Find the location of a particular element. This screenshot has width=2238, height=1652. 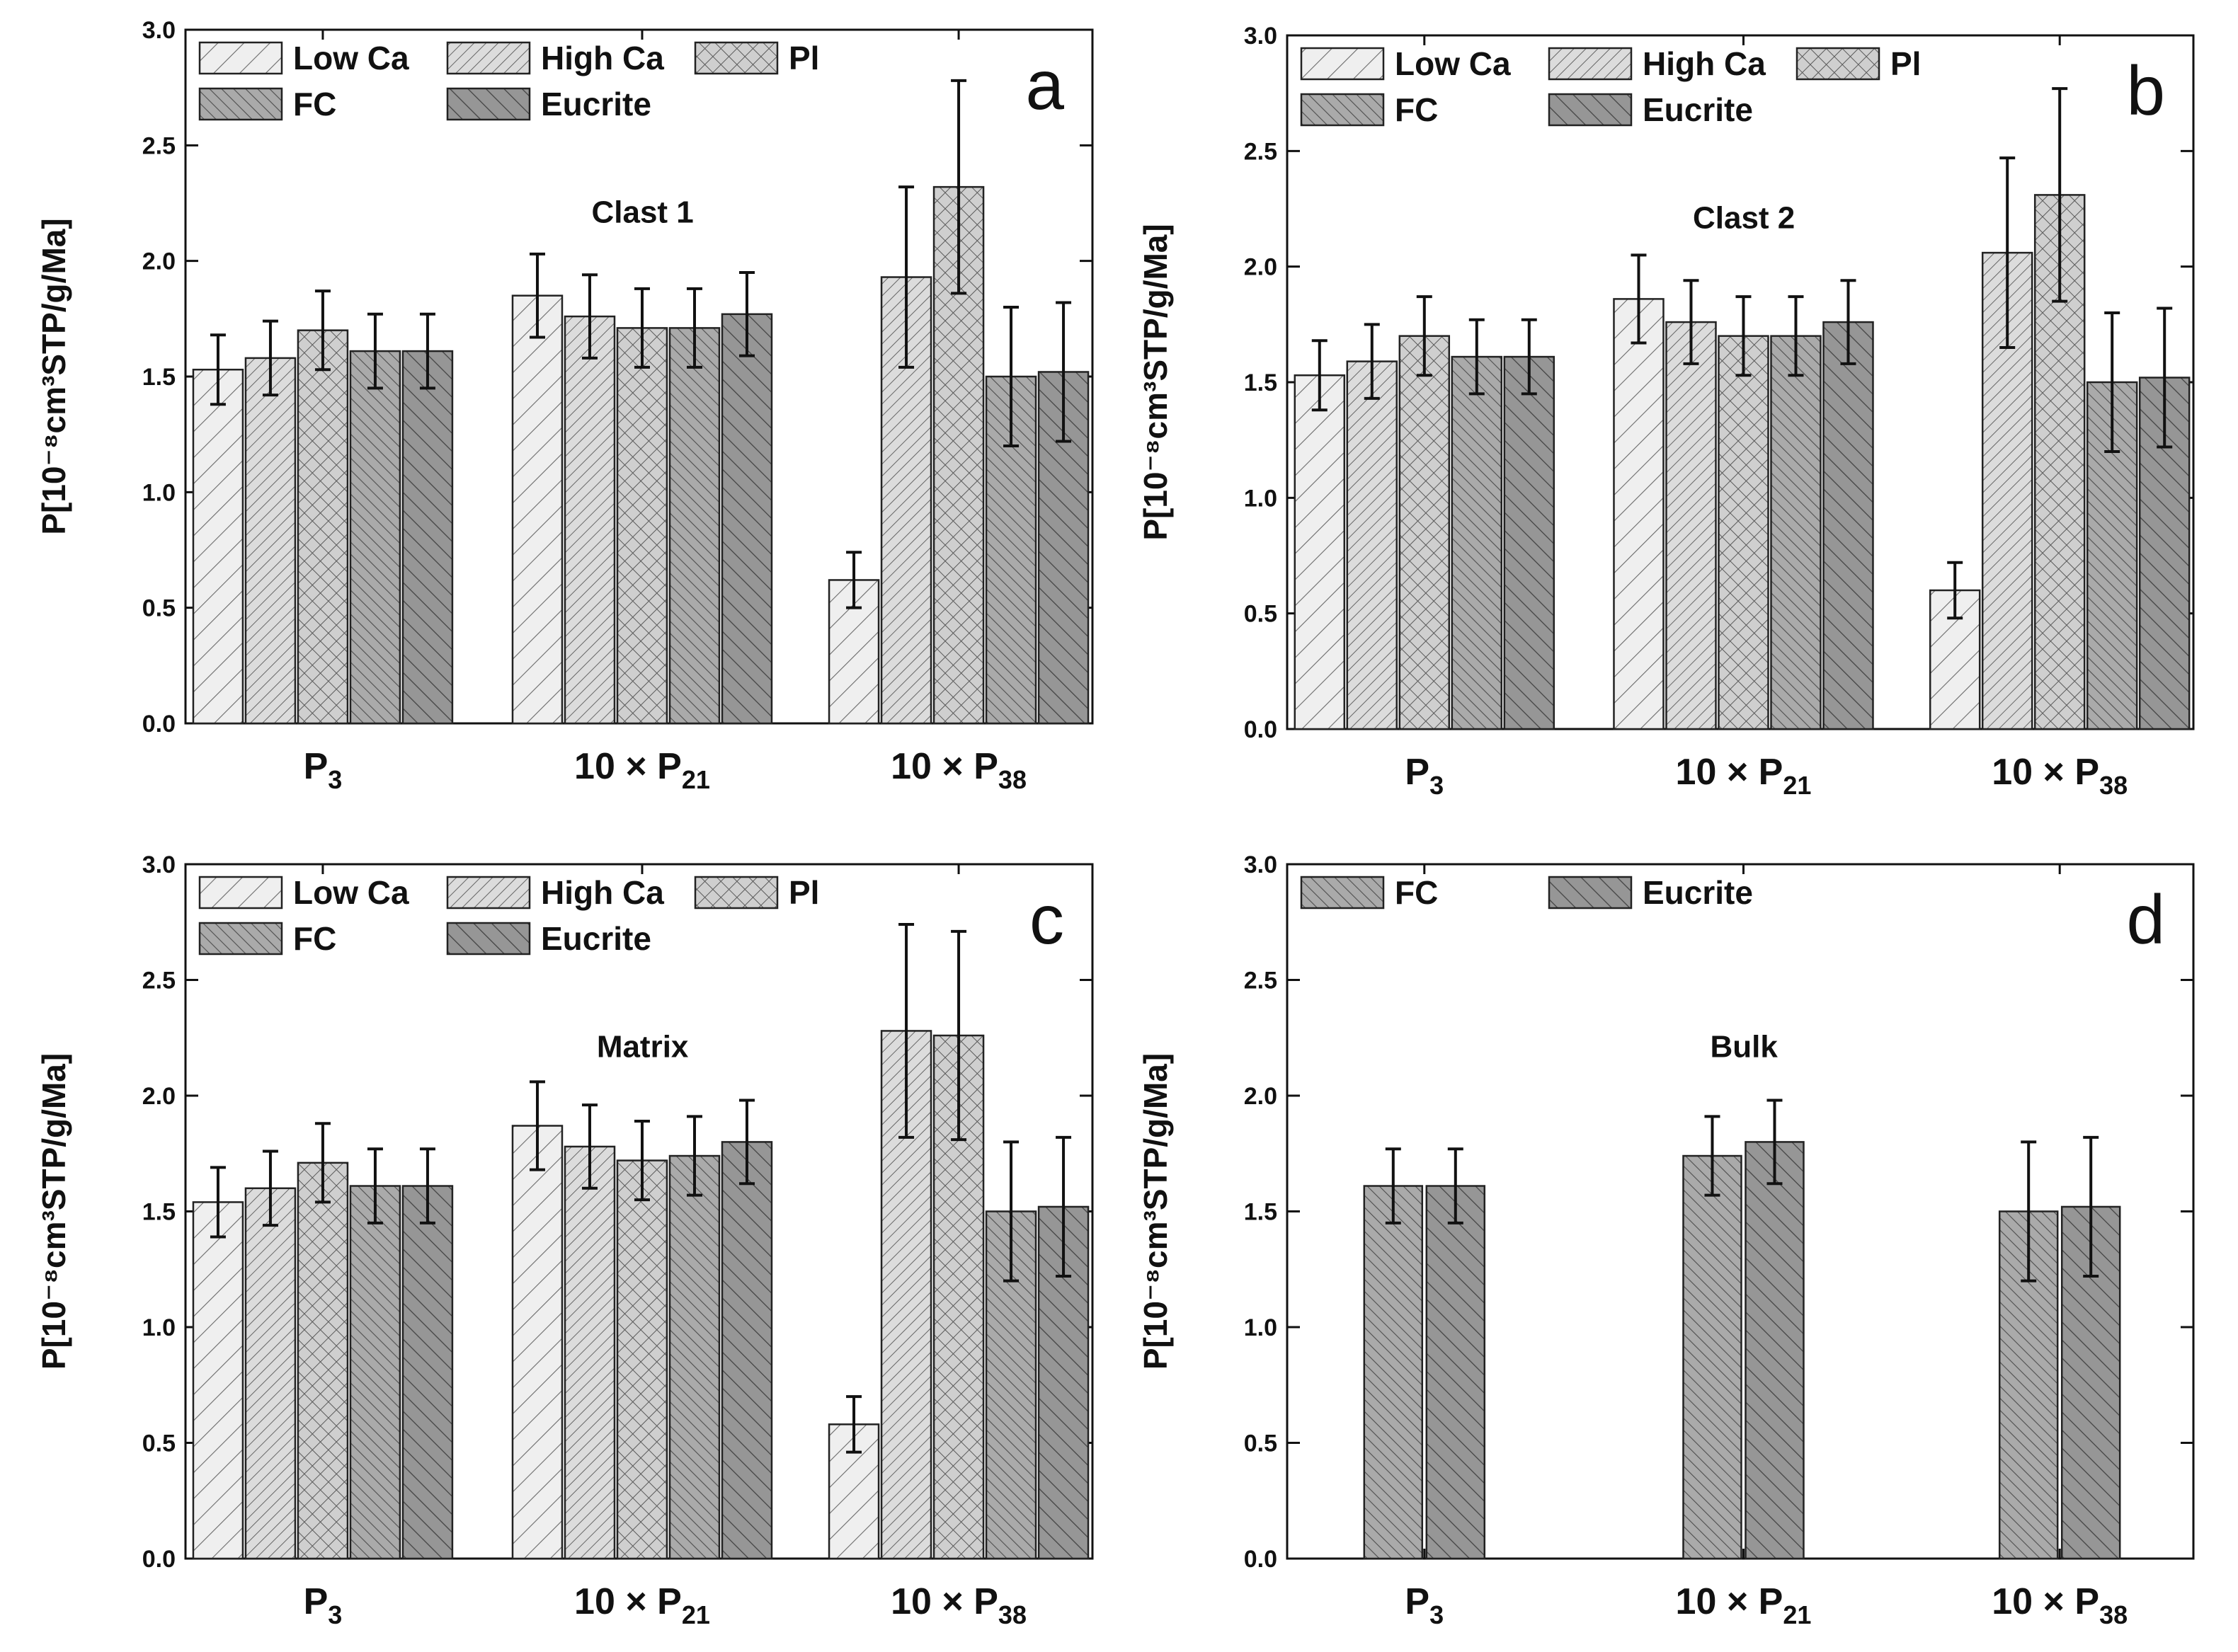

panel-title: Clast 1 is located at coordinates (642, 212).